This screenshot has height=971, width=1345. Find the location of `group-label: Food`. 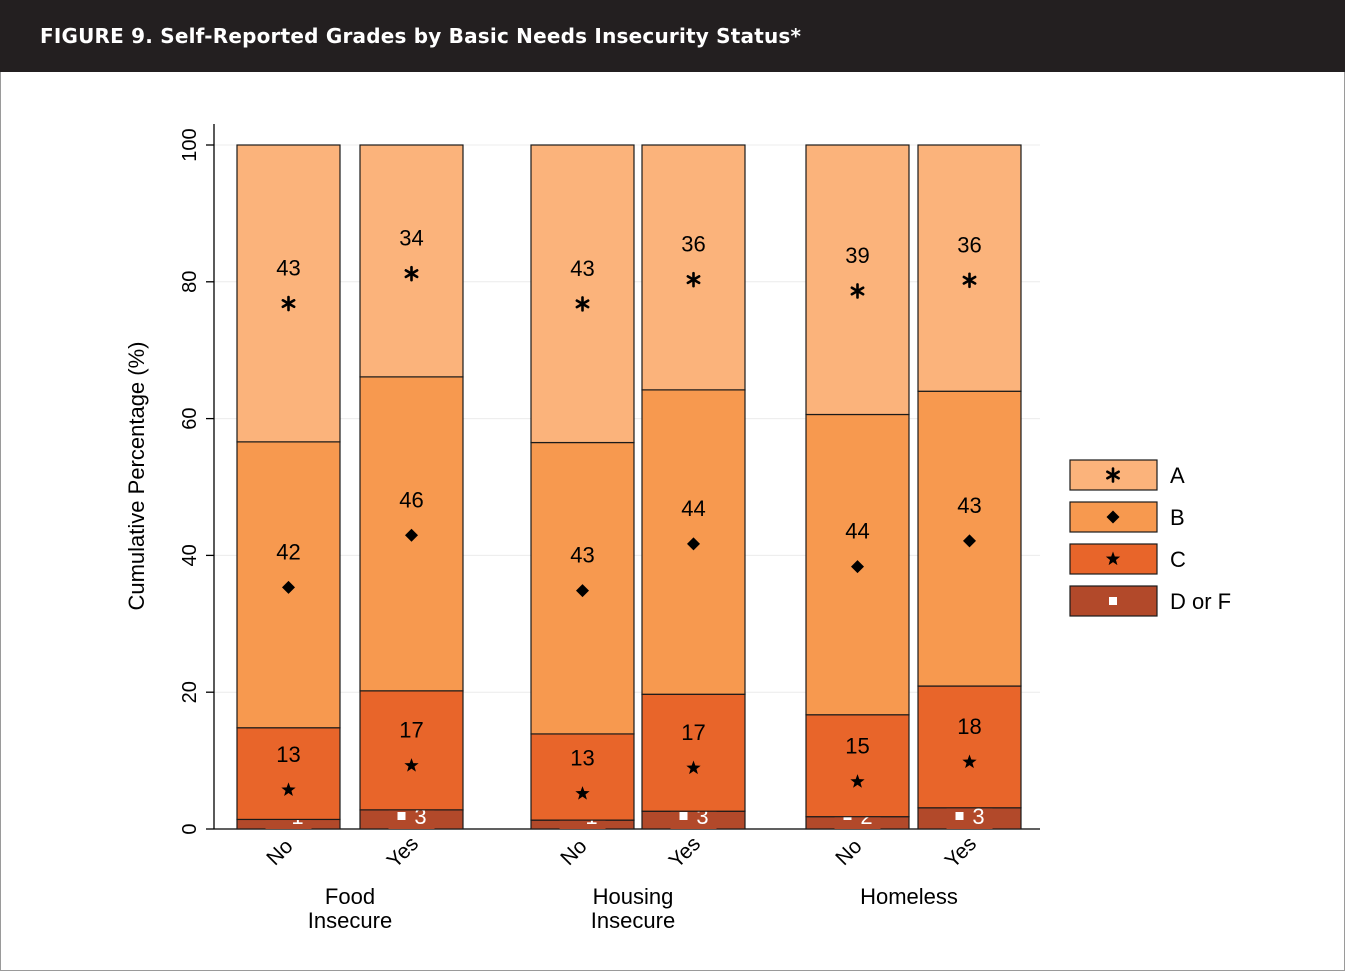

group-label: Food is located at coordinates (350, 896).